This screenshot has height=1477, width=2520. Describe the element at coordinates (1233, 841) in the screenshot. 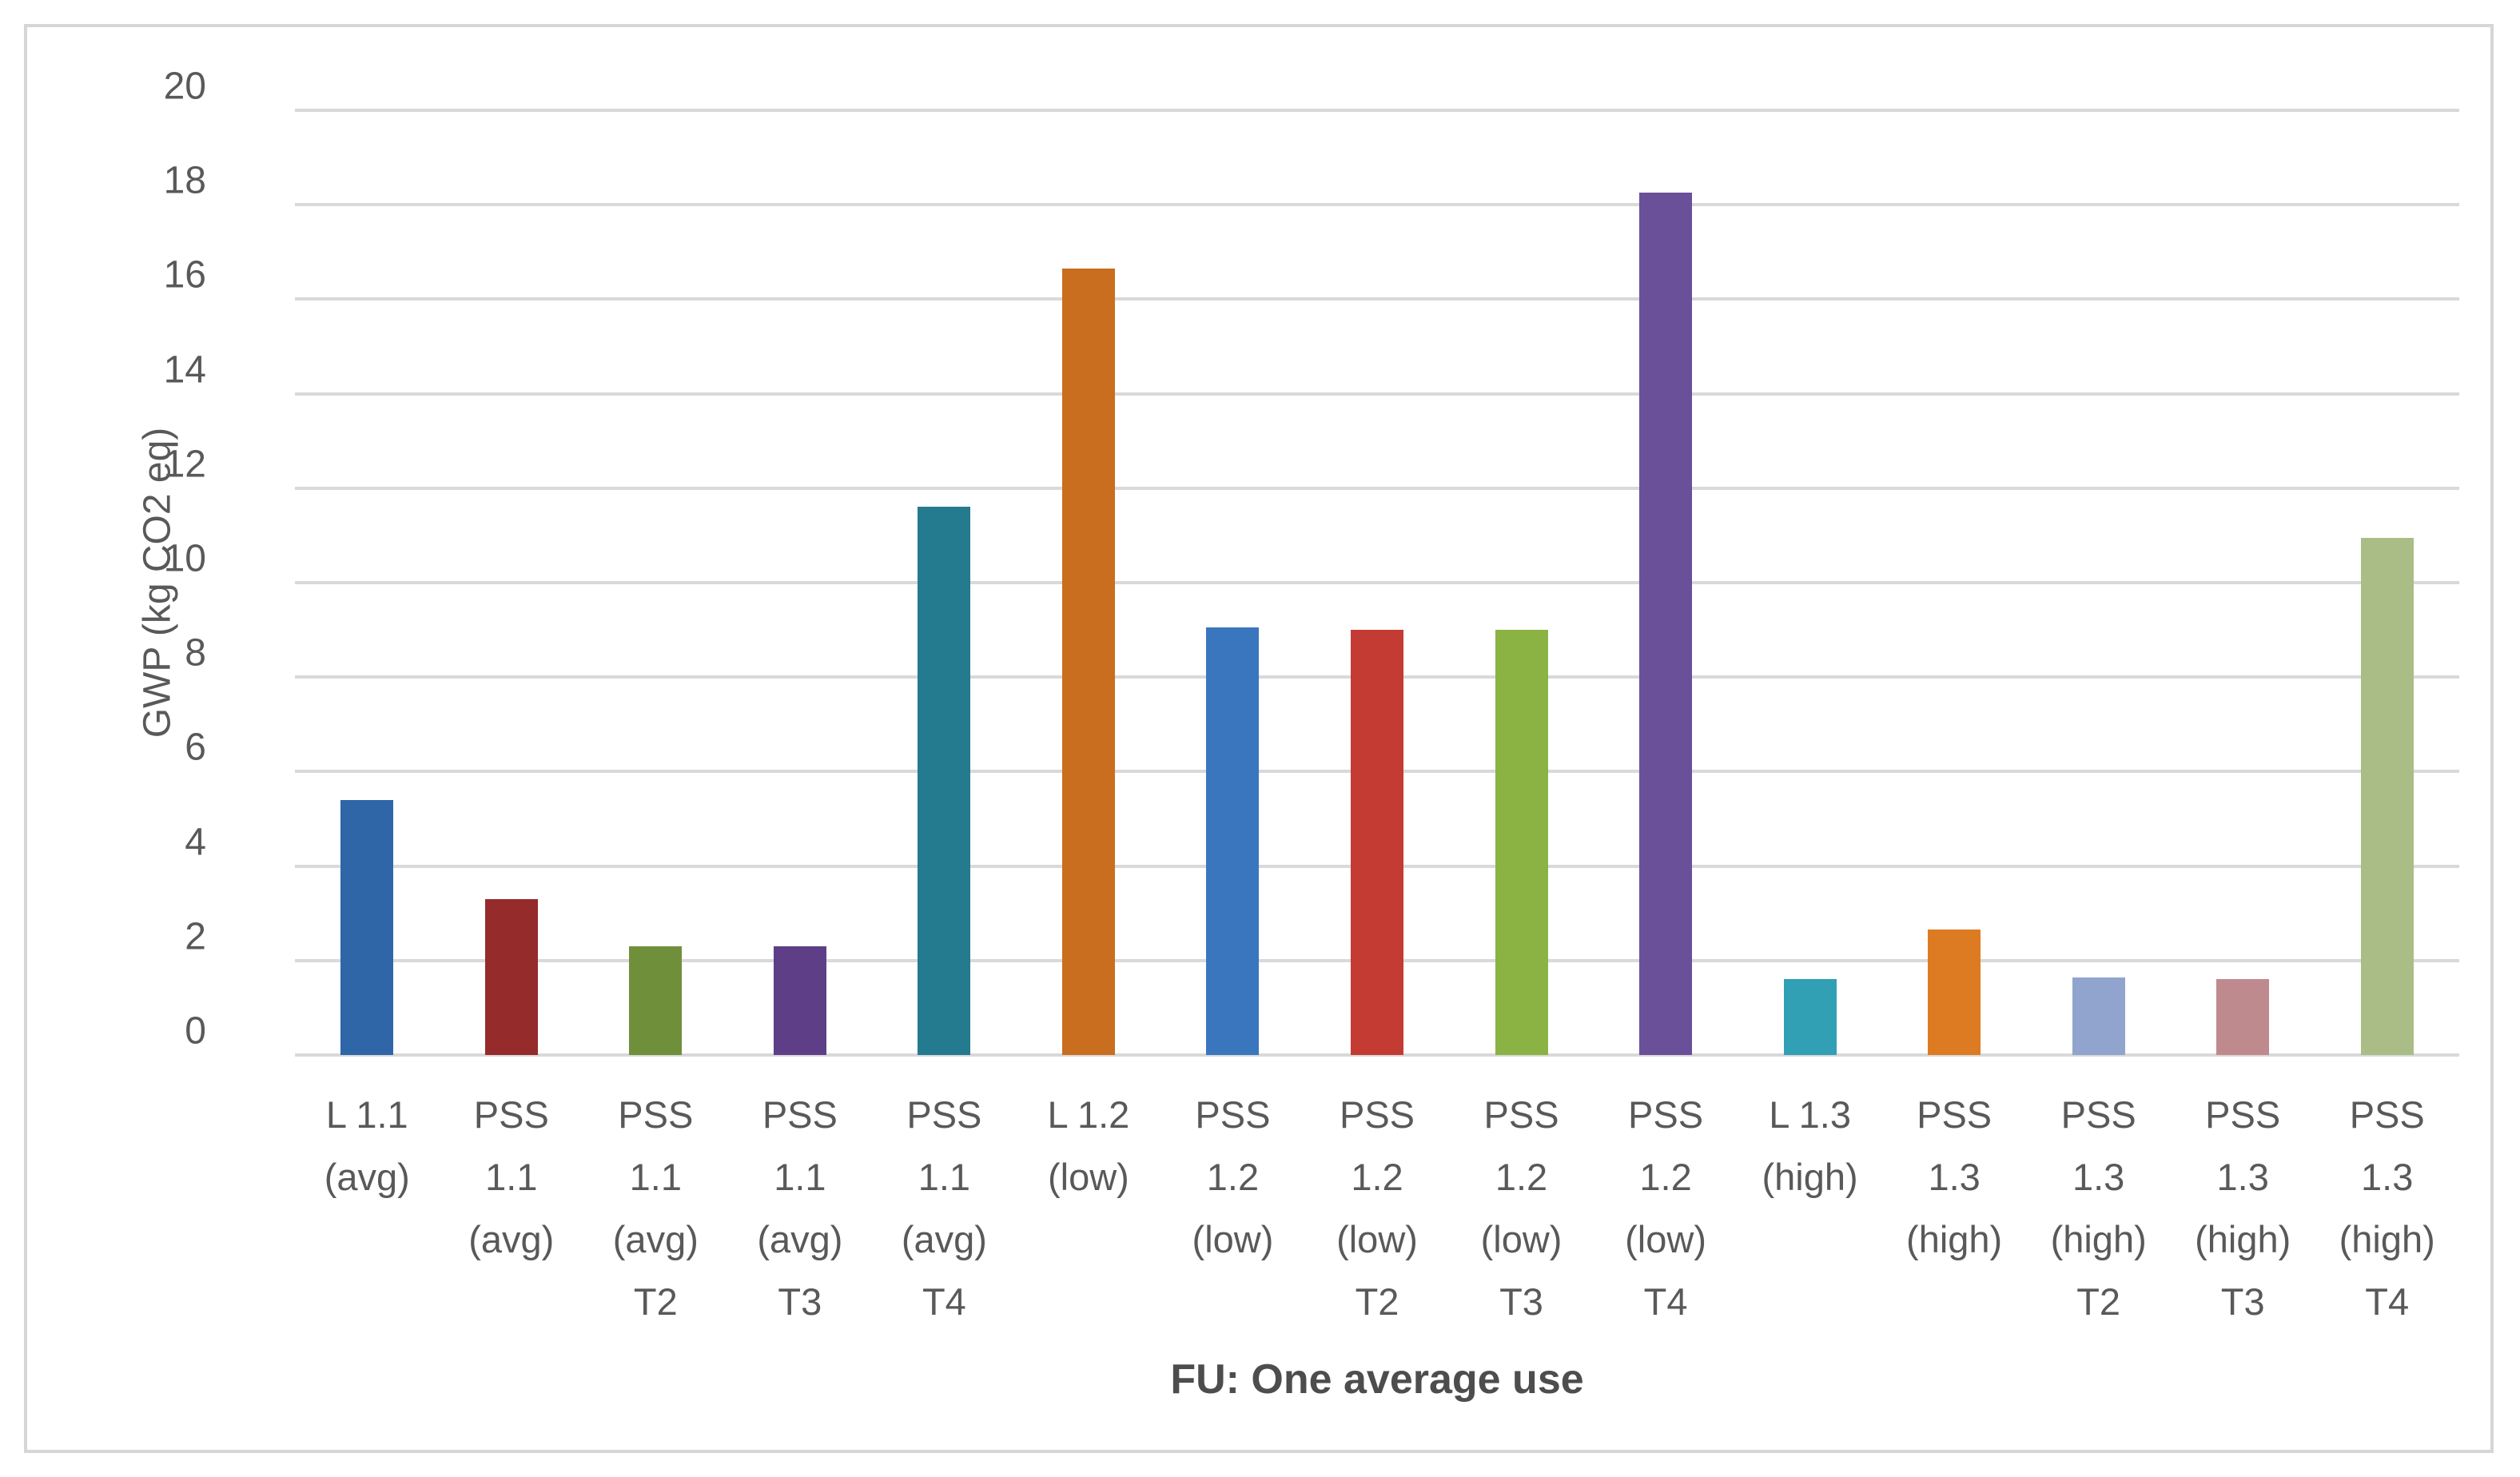

I see `bar-pss-1-2-low-` at that location.